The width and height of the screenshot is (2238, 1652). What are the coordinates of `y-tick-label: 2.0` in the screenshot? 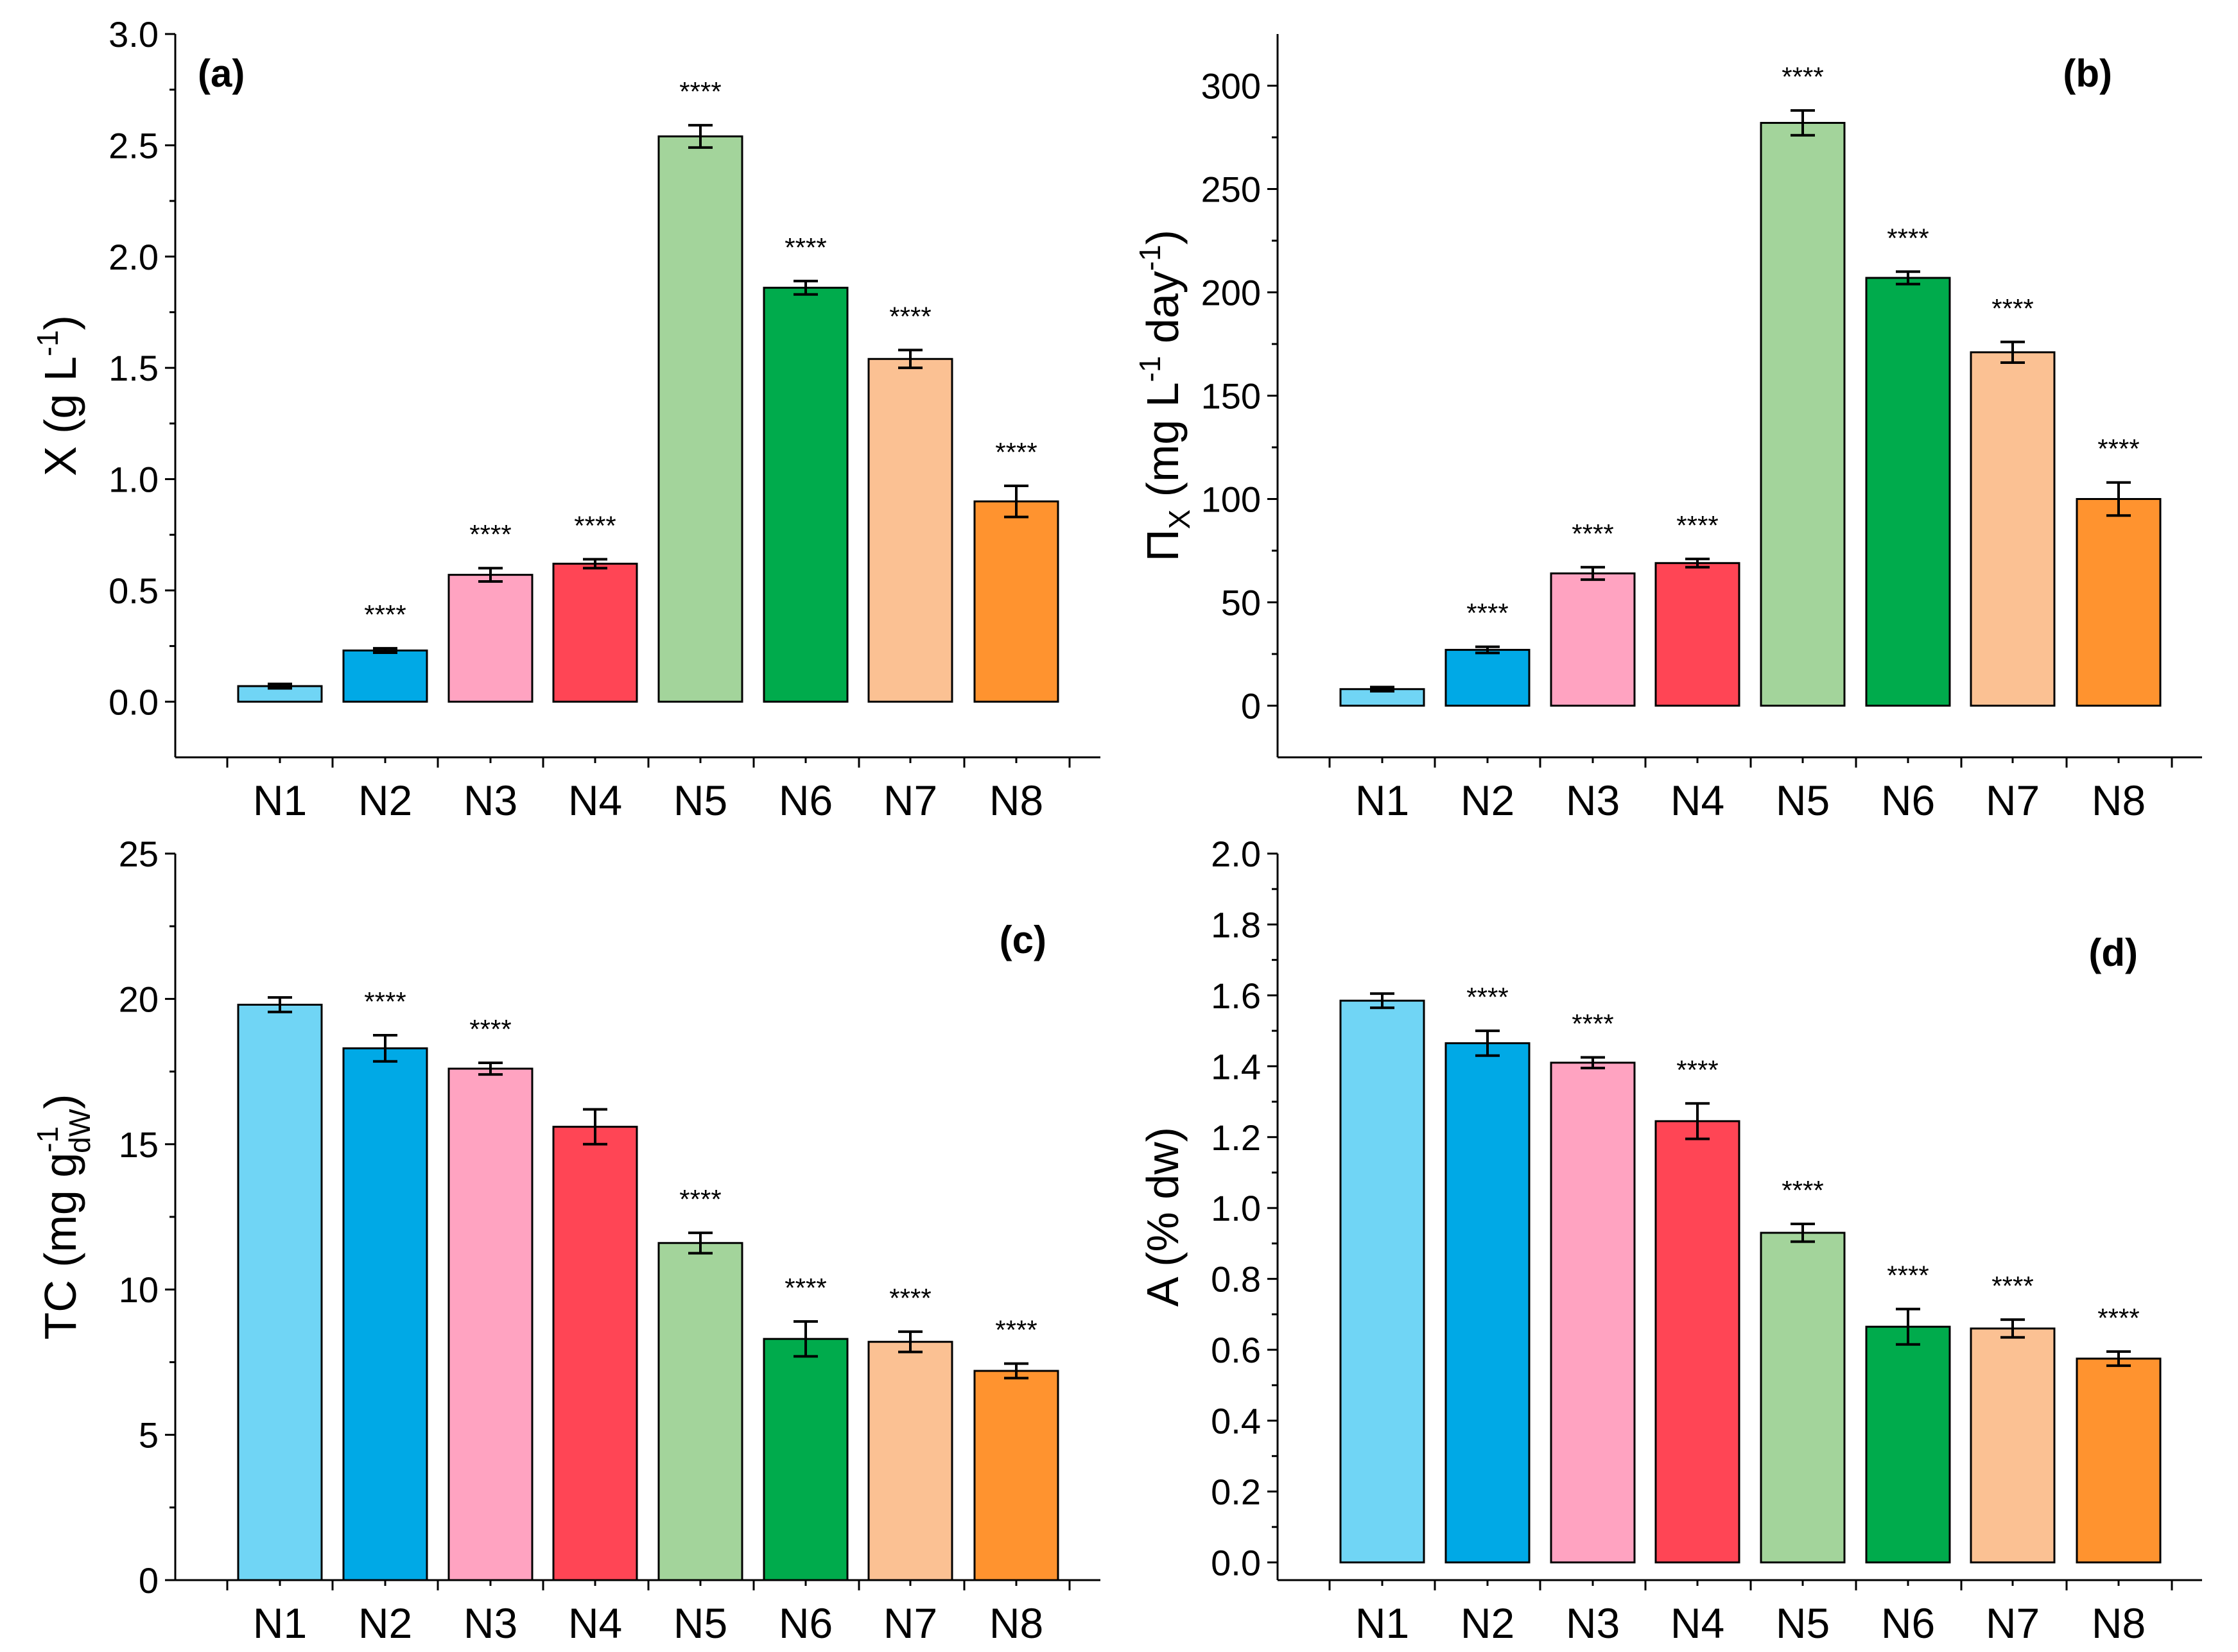 It's located at (133, 257).